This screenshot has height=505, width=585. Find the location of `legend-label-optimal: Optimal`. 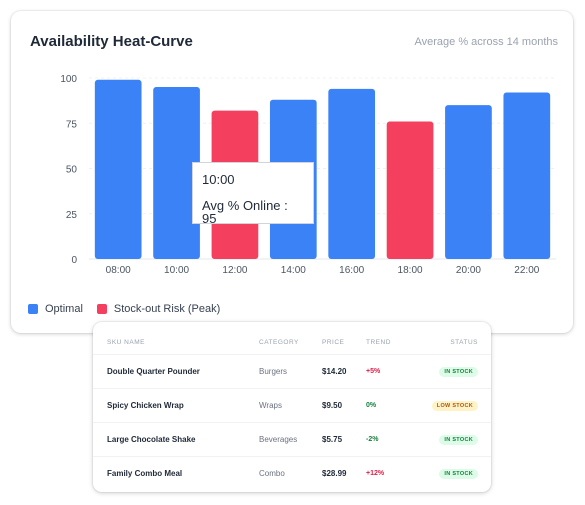

legend-label-optimal: Optimal is located at coordinates (64, 309).